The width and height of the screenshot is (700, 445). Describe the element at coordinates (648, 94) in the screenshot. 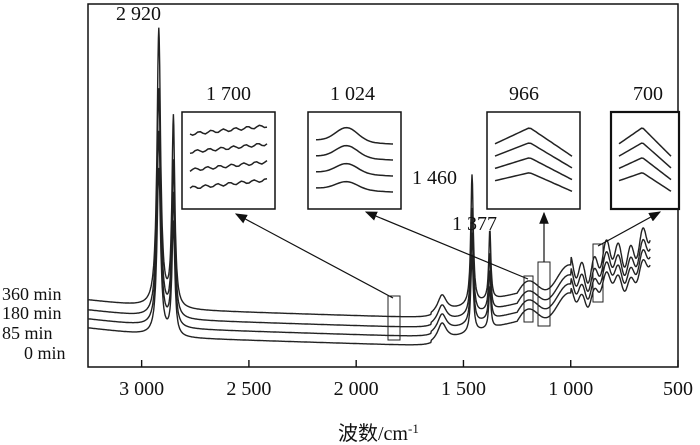

I see `inset-label-700: 700` at that location.